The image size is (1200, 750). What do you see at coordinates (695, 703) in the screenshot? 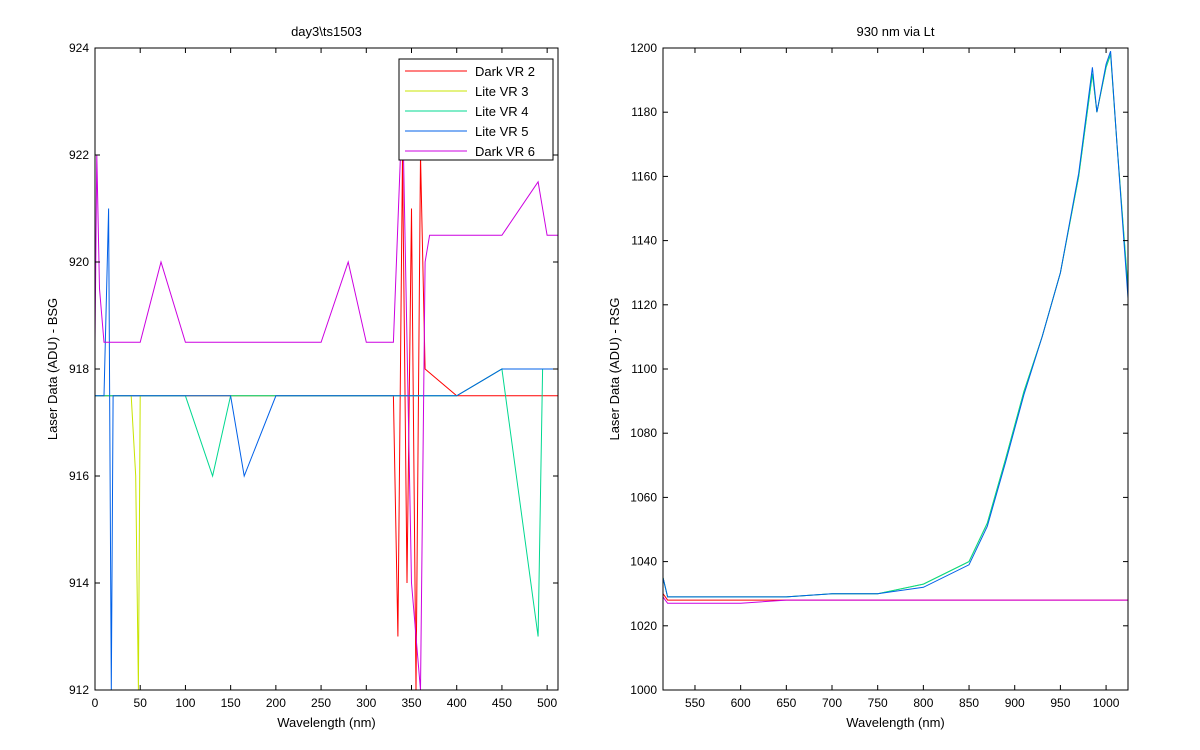
I see `x-tick-label: 550` at bounding box center [695, 703].